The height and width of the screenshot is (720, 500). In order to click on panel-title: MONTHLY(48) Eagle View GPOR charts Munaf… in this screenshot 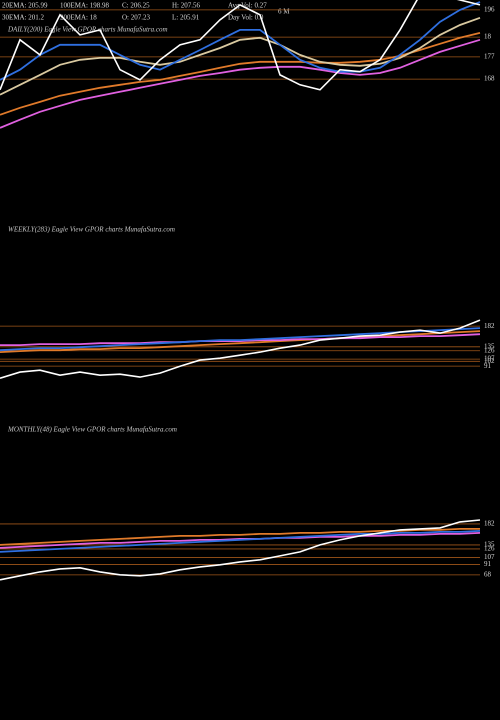, I will do `click(92, 430)`.